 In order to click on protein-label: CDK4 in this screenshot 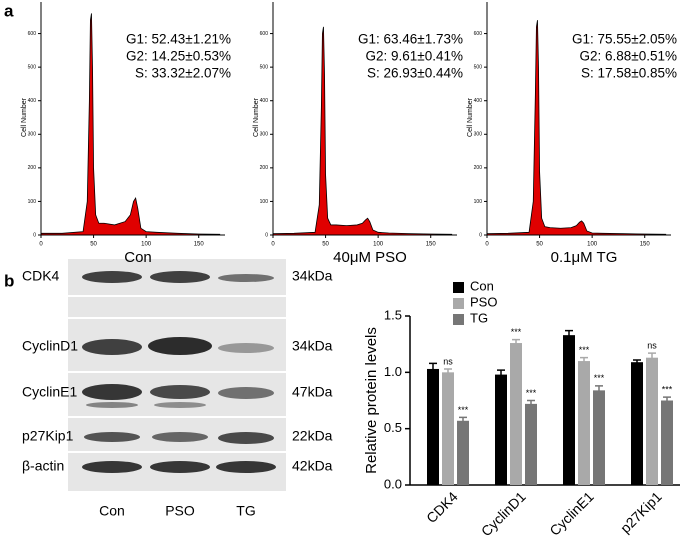, I will do `click(41, 276)`.